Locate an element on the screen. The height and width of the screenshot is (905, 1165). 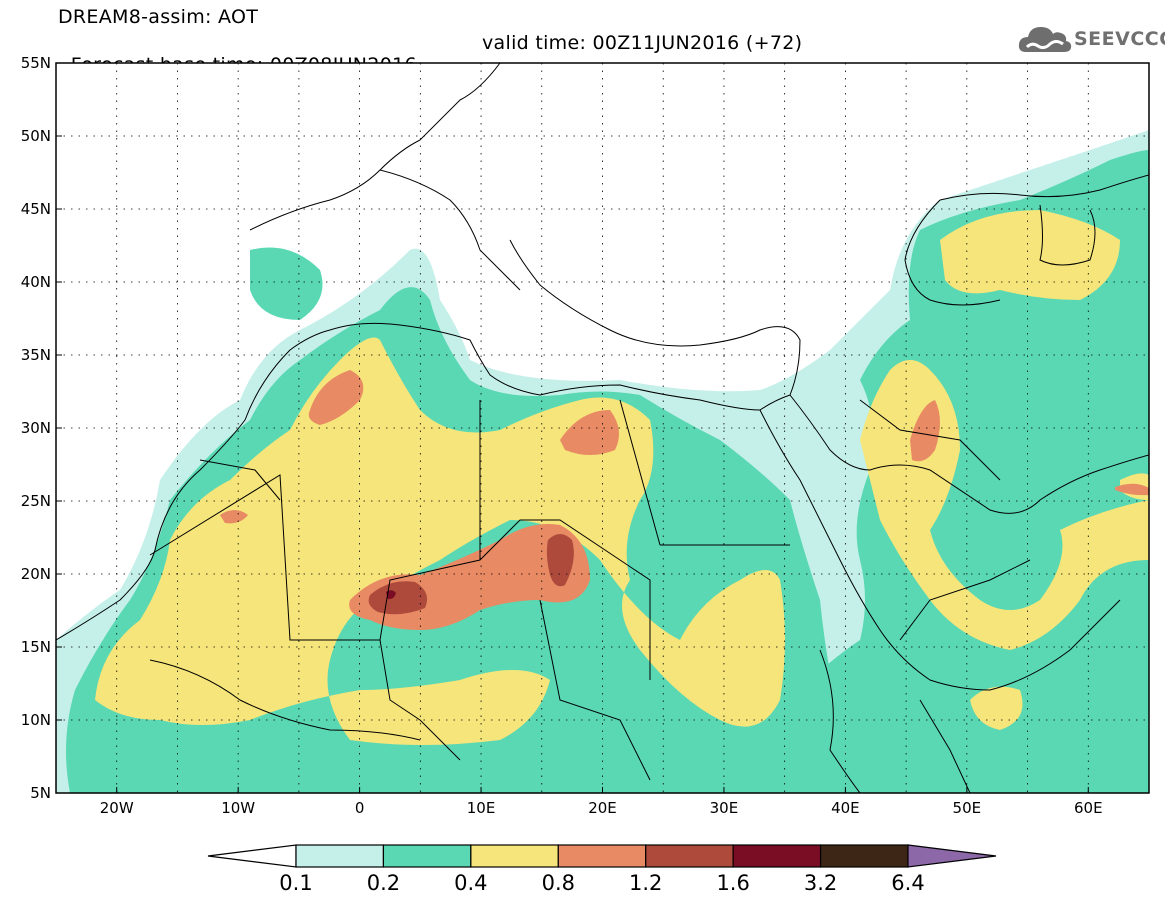
lon-tick-label: 20E is located at coordinates (602, 808).